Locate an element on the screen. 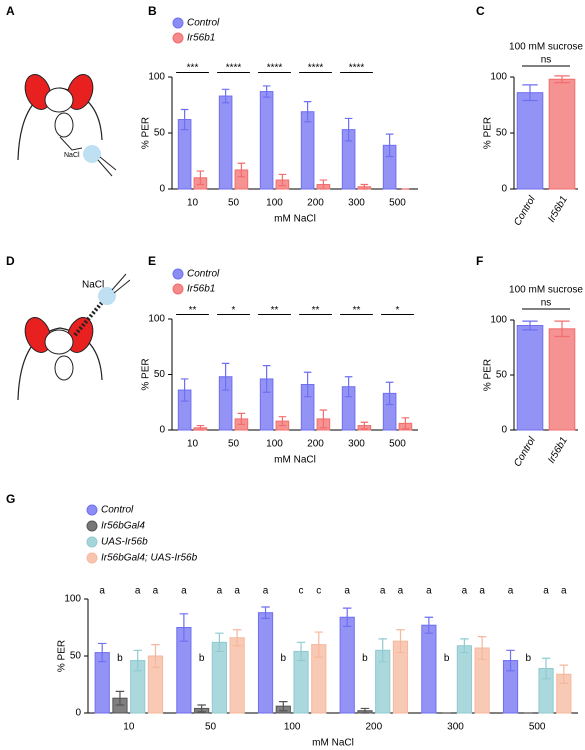 This screenshot has height=750, width=585. significance-label: **** is located at coordinates (357, 68).